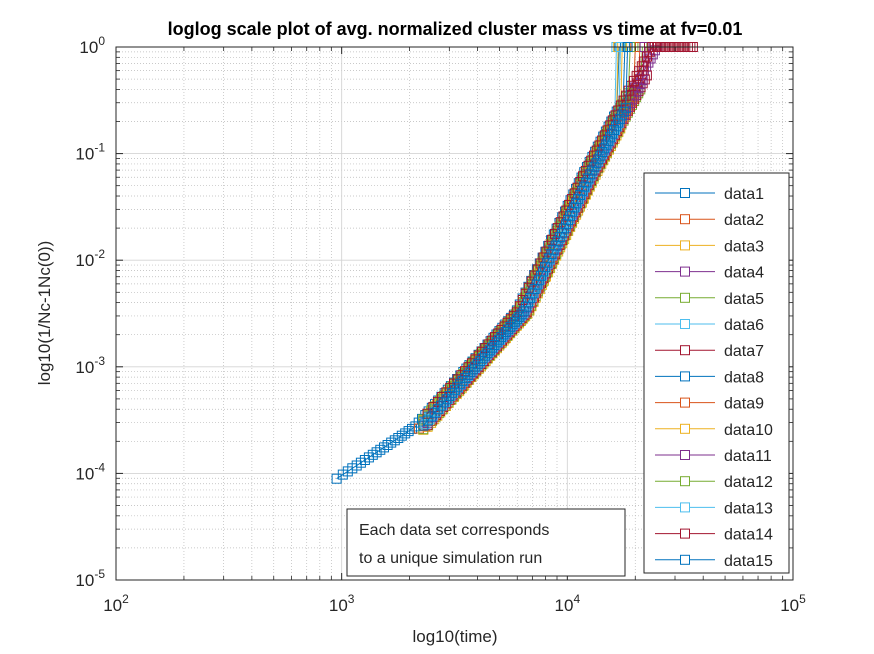  What do you see at coordinates (685, 324) in the screenshot?
I see `legend-marker-data6` at bounding box center [685, 324].